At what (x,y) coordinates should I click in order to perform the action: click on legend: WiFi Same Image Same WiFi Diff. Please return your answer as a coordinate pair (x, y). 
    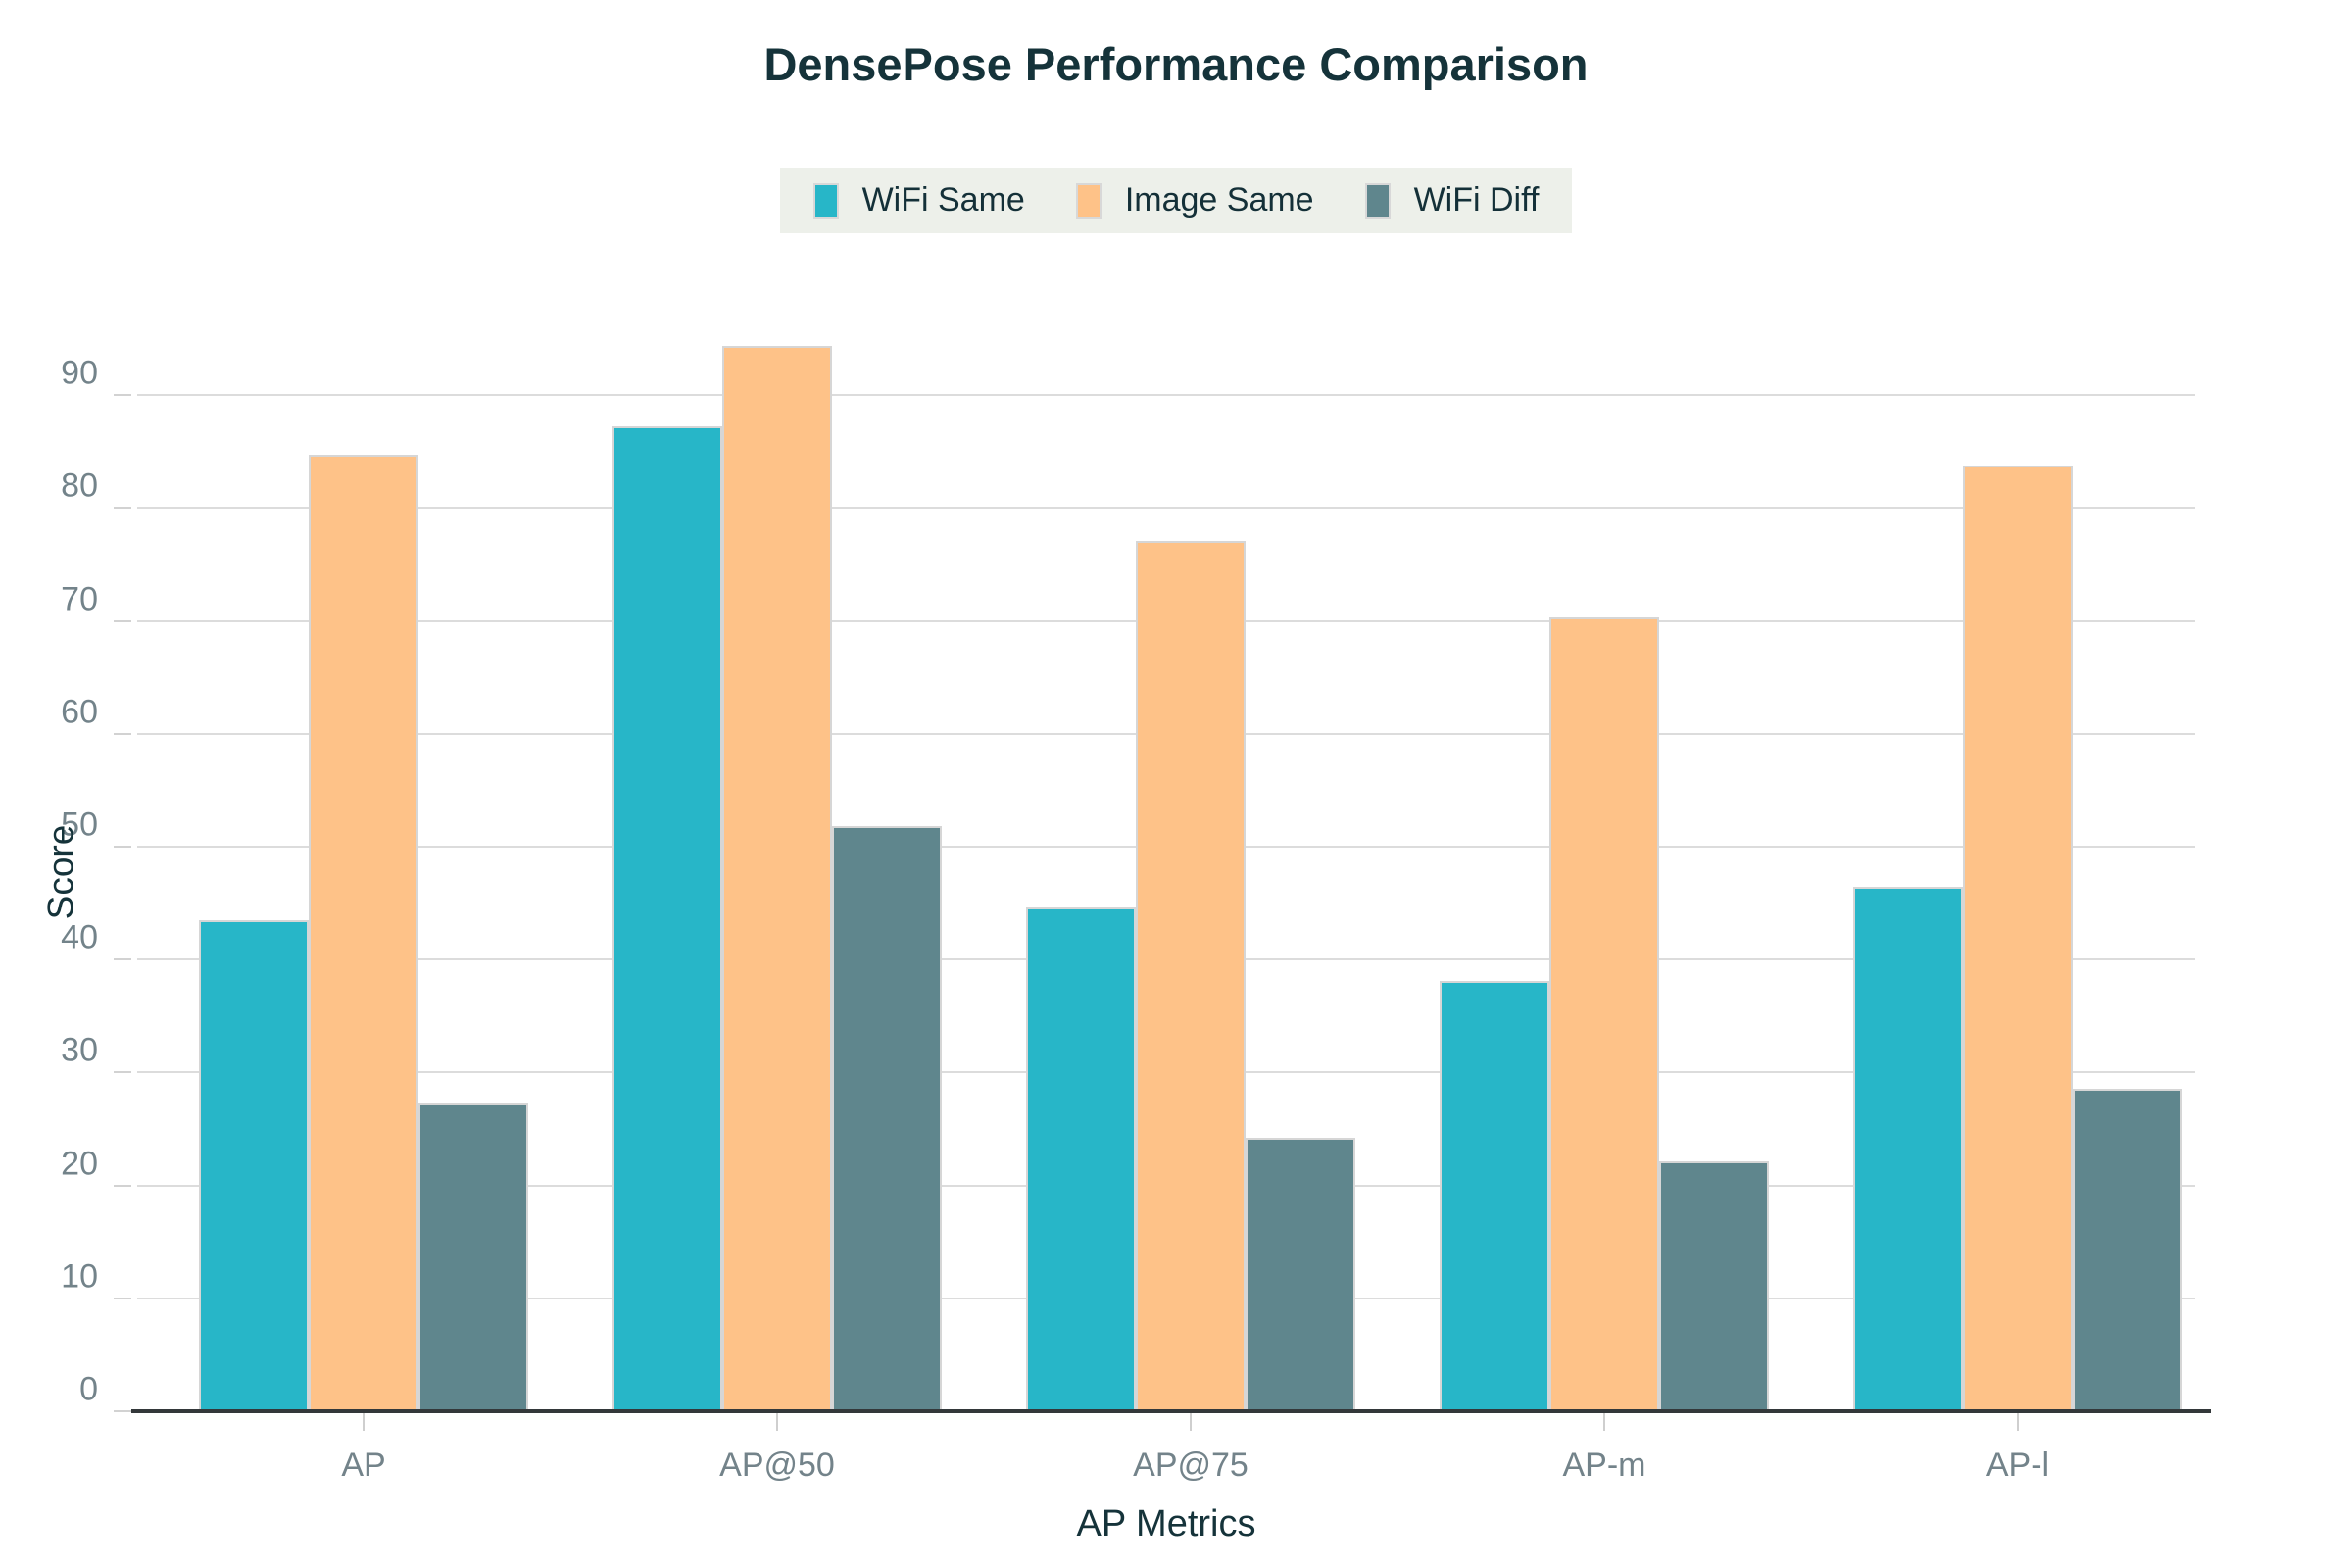
    Looking at the image, I should click on (1176, 200).